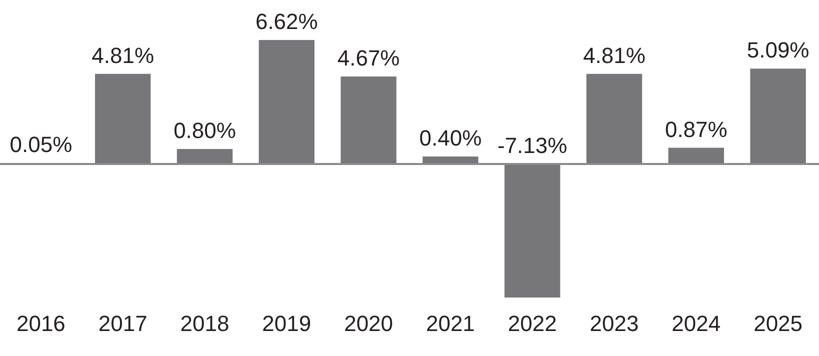 The width and height of the screenshot is (819, 356). Describe the element at coordinates (368, 58) in the screenshot. I see `data-label: 4.67%` at that location.